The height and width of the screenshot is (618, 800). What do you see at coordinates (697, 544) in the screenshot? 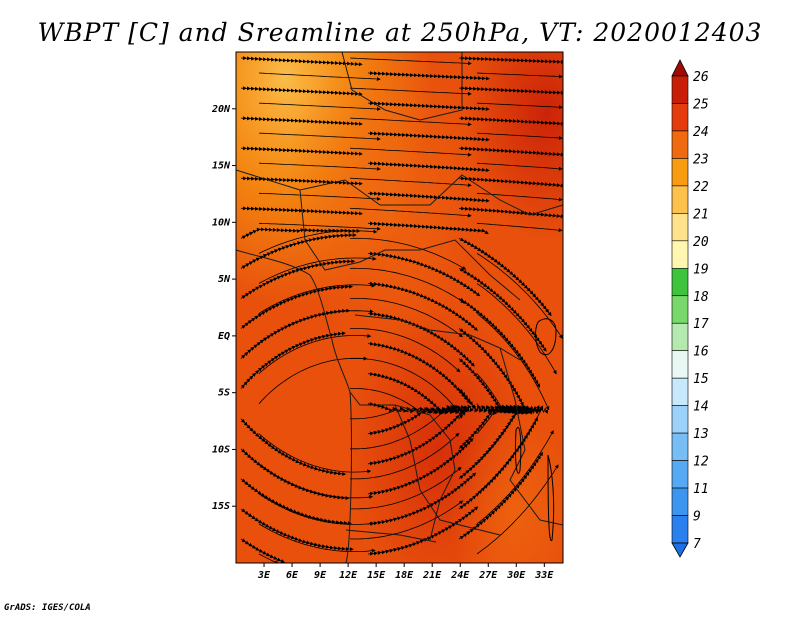
I see `colorbar-label: 7` at bounding box center [697, 544].